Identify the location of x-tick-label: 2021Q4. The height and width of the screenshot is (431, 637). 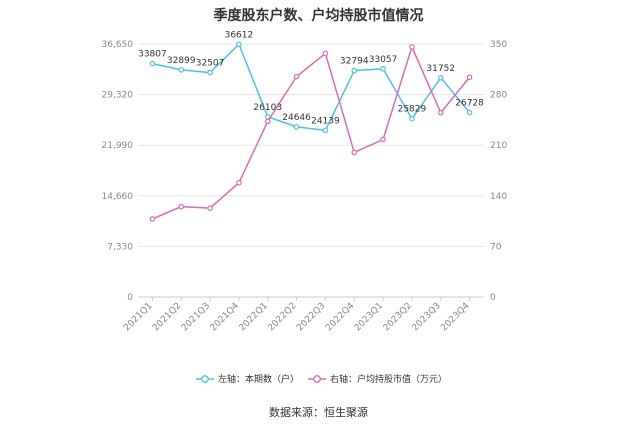
(225, 317).